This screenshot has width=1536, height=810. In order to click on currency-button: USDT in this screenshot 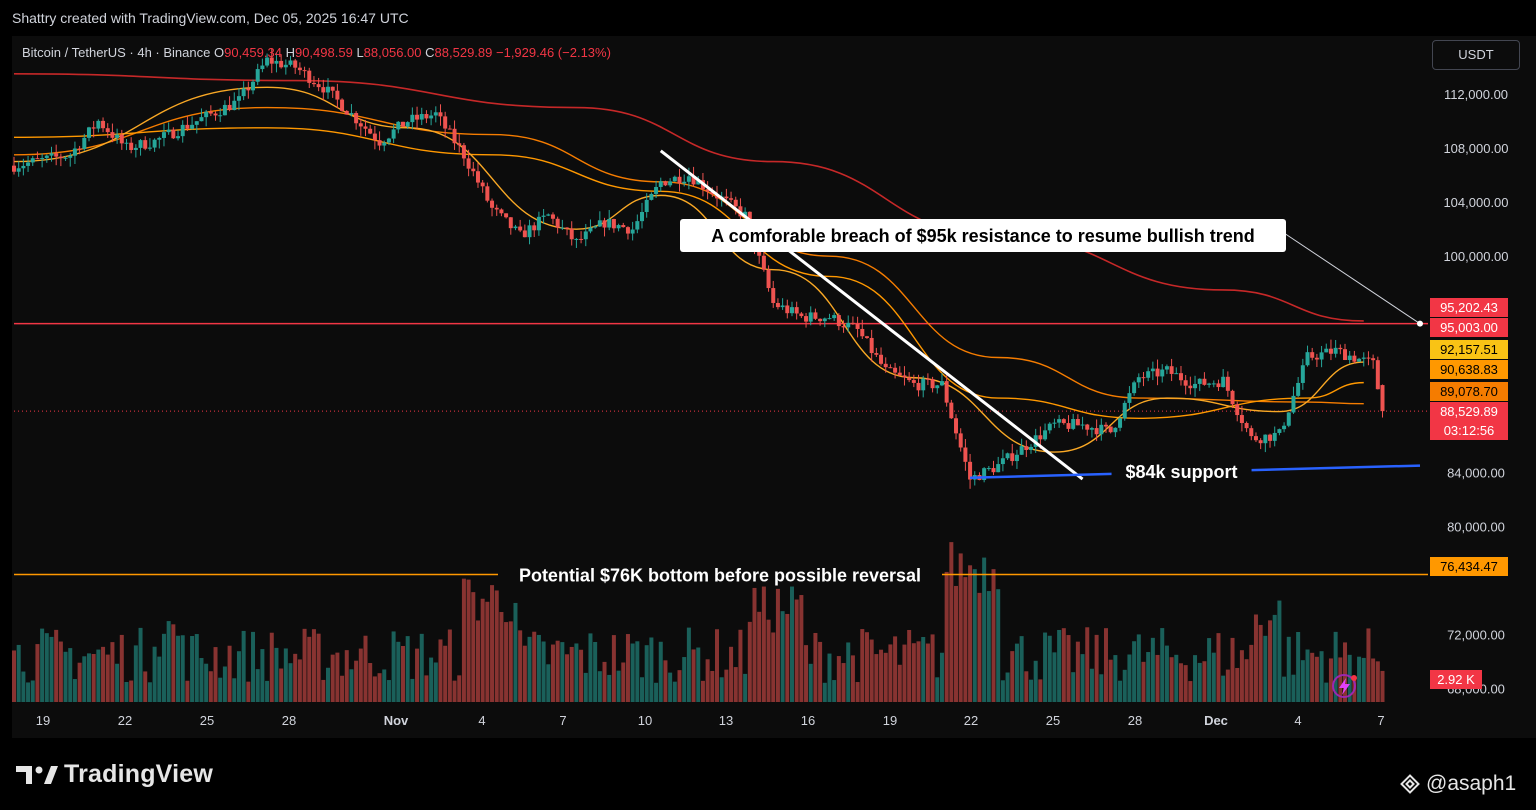, I will do `click(1476, 55)`.